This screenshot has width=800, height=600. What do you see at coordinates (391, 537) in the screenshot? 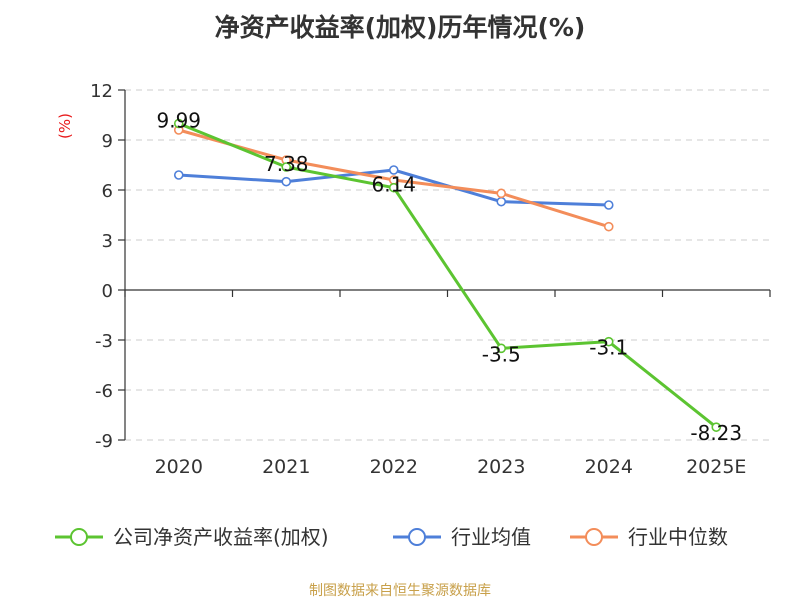
I see `legend: 公司净资产收益率(加权) 行业均值 行业中位数` at bounding box center [391, 537].